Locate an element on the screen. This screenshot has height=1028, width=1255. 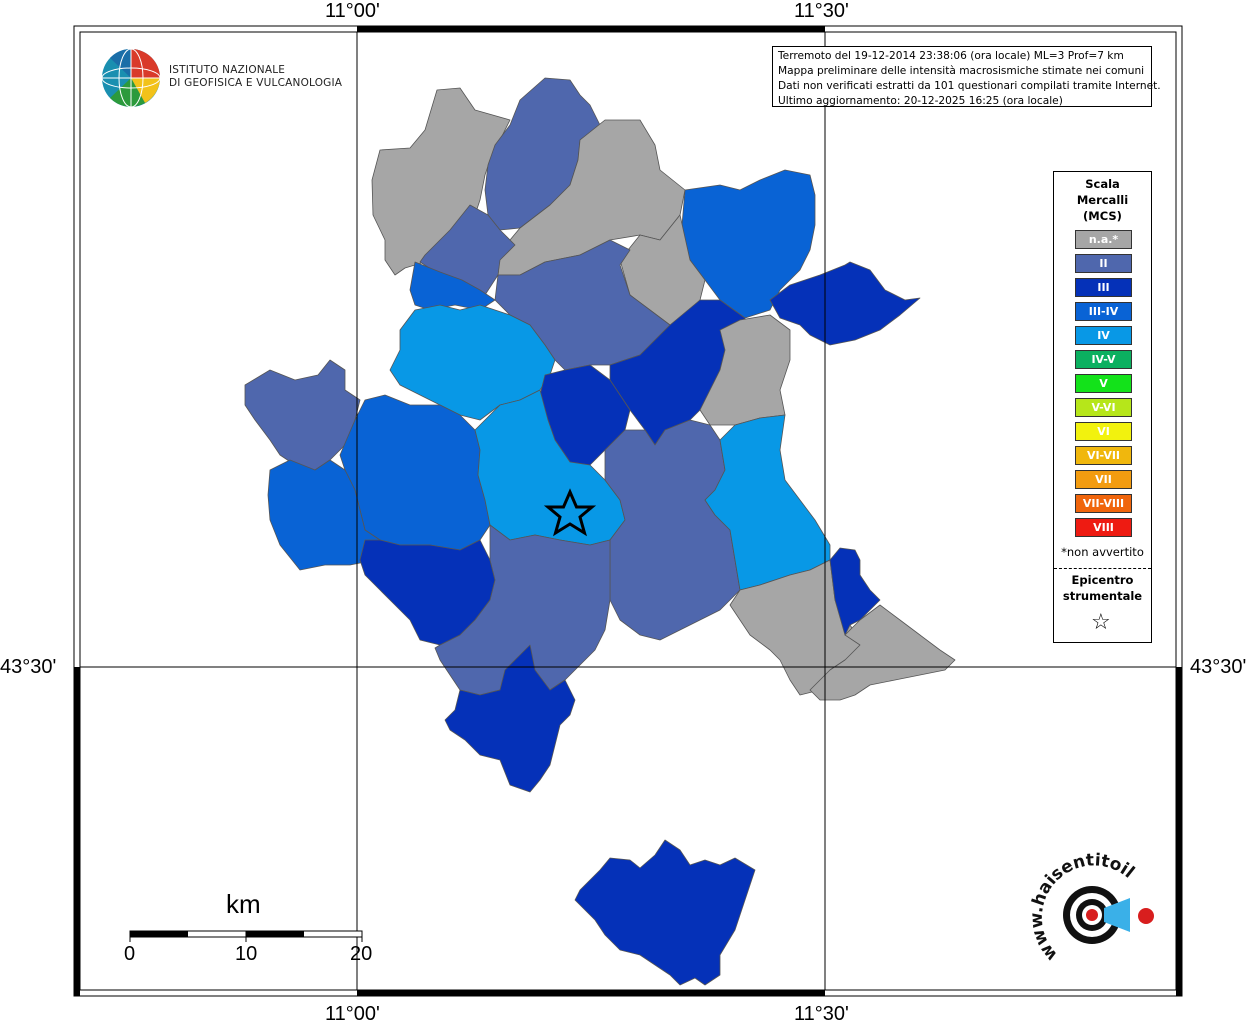
legend-swatch: VIII is located at coordinates (1103, 527).